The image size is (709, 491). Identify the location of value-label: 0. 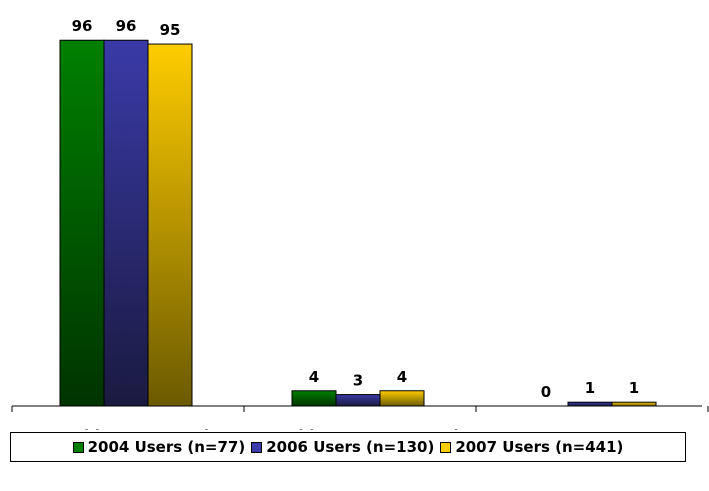
(546, 392).